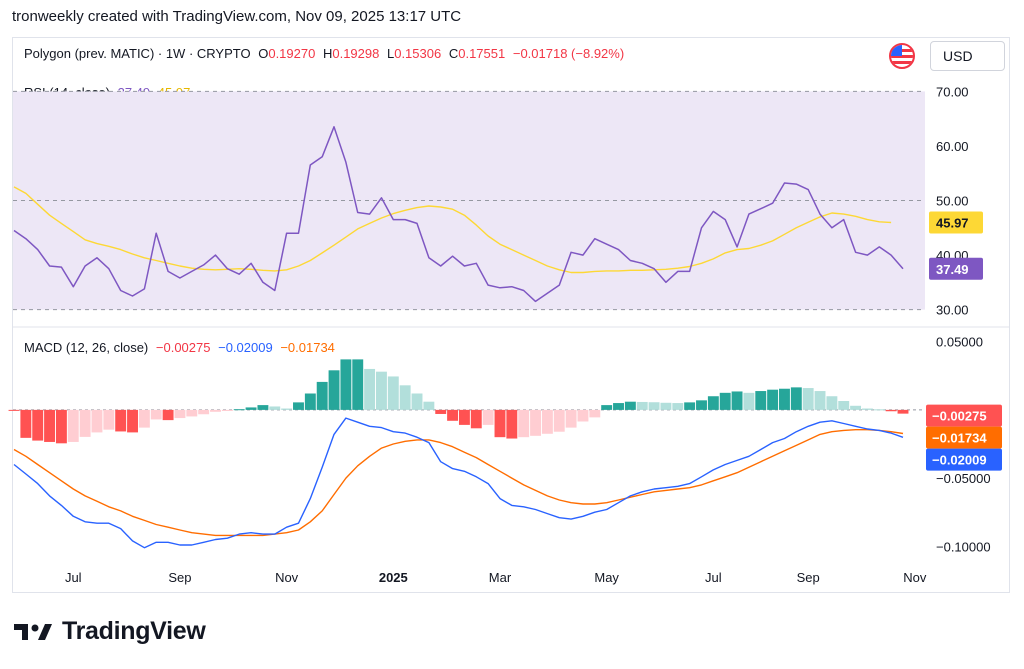 This screenshot has width=1024, height=669. I want to click on macd-axis-tick-label: 0.05000, so click(959, 342).